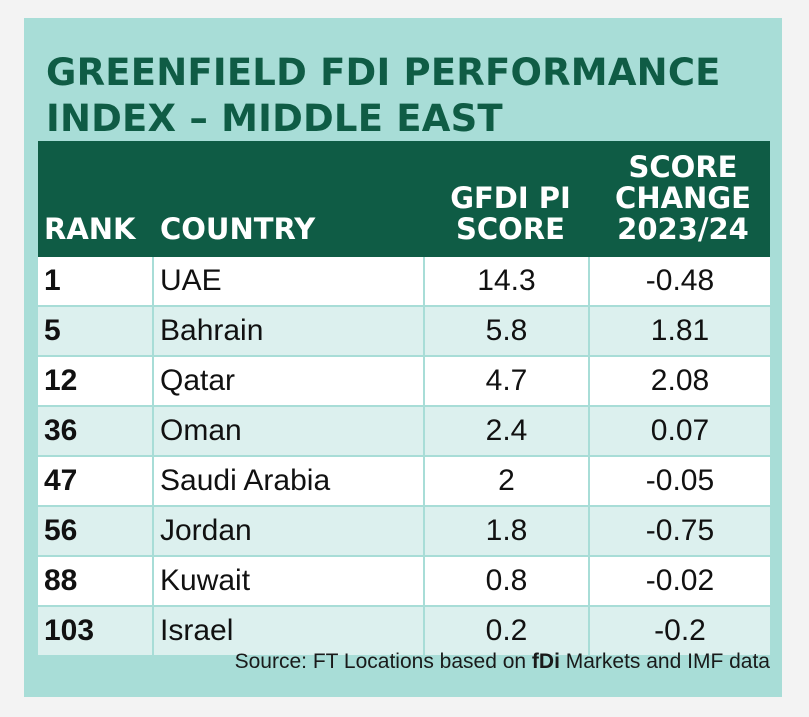 This screenshot has width=809, height=717. I want to click on source-prefix: Source: FT Locations based on, so click(383, 661).